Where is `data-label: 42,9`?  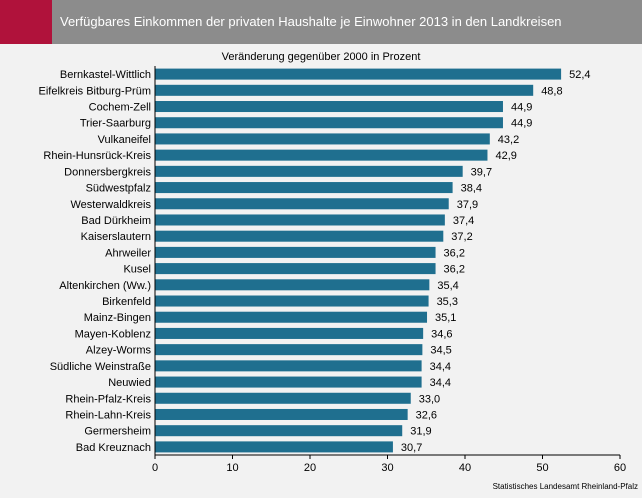
data-label: 42,9 is located at coordinates (505, 156).